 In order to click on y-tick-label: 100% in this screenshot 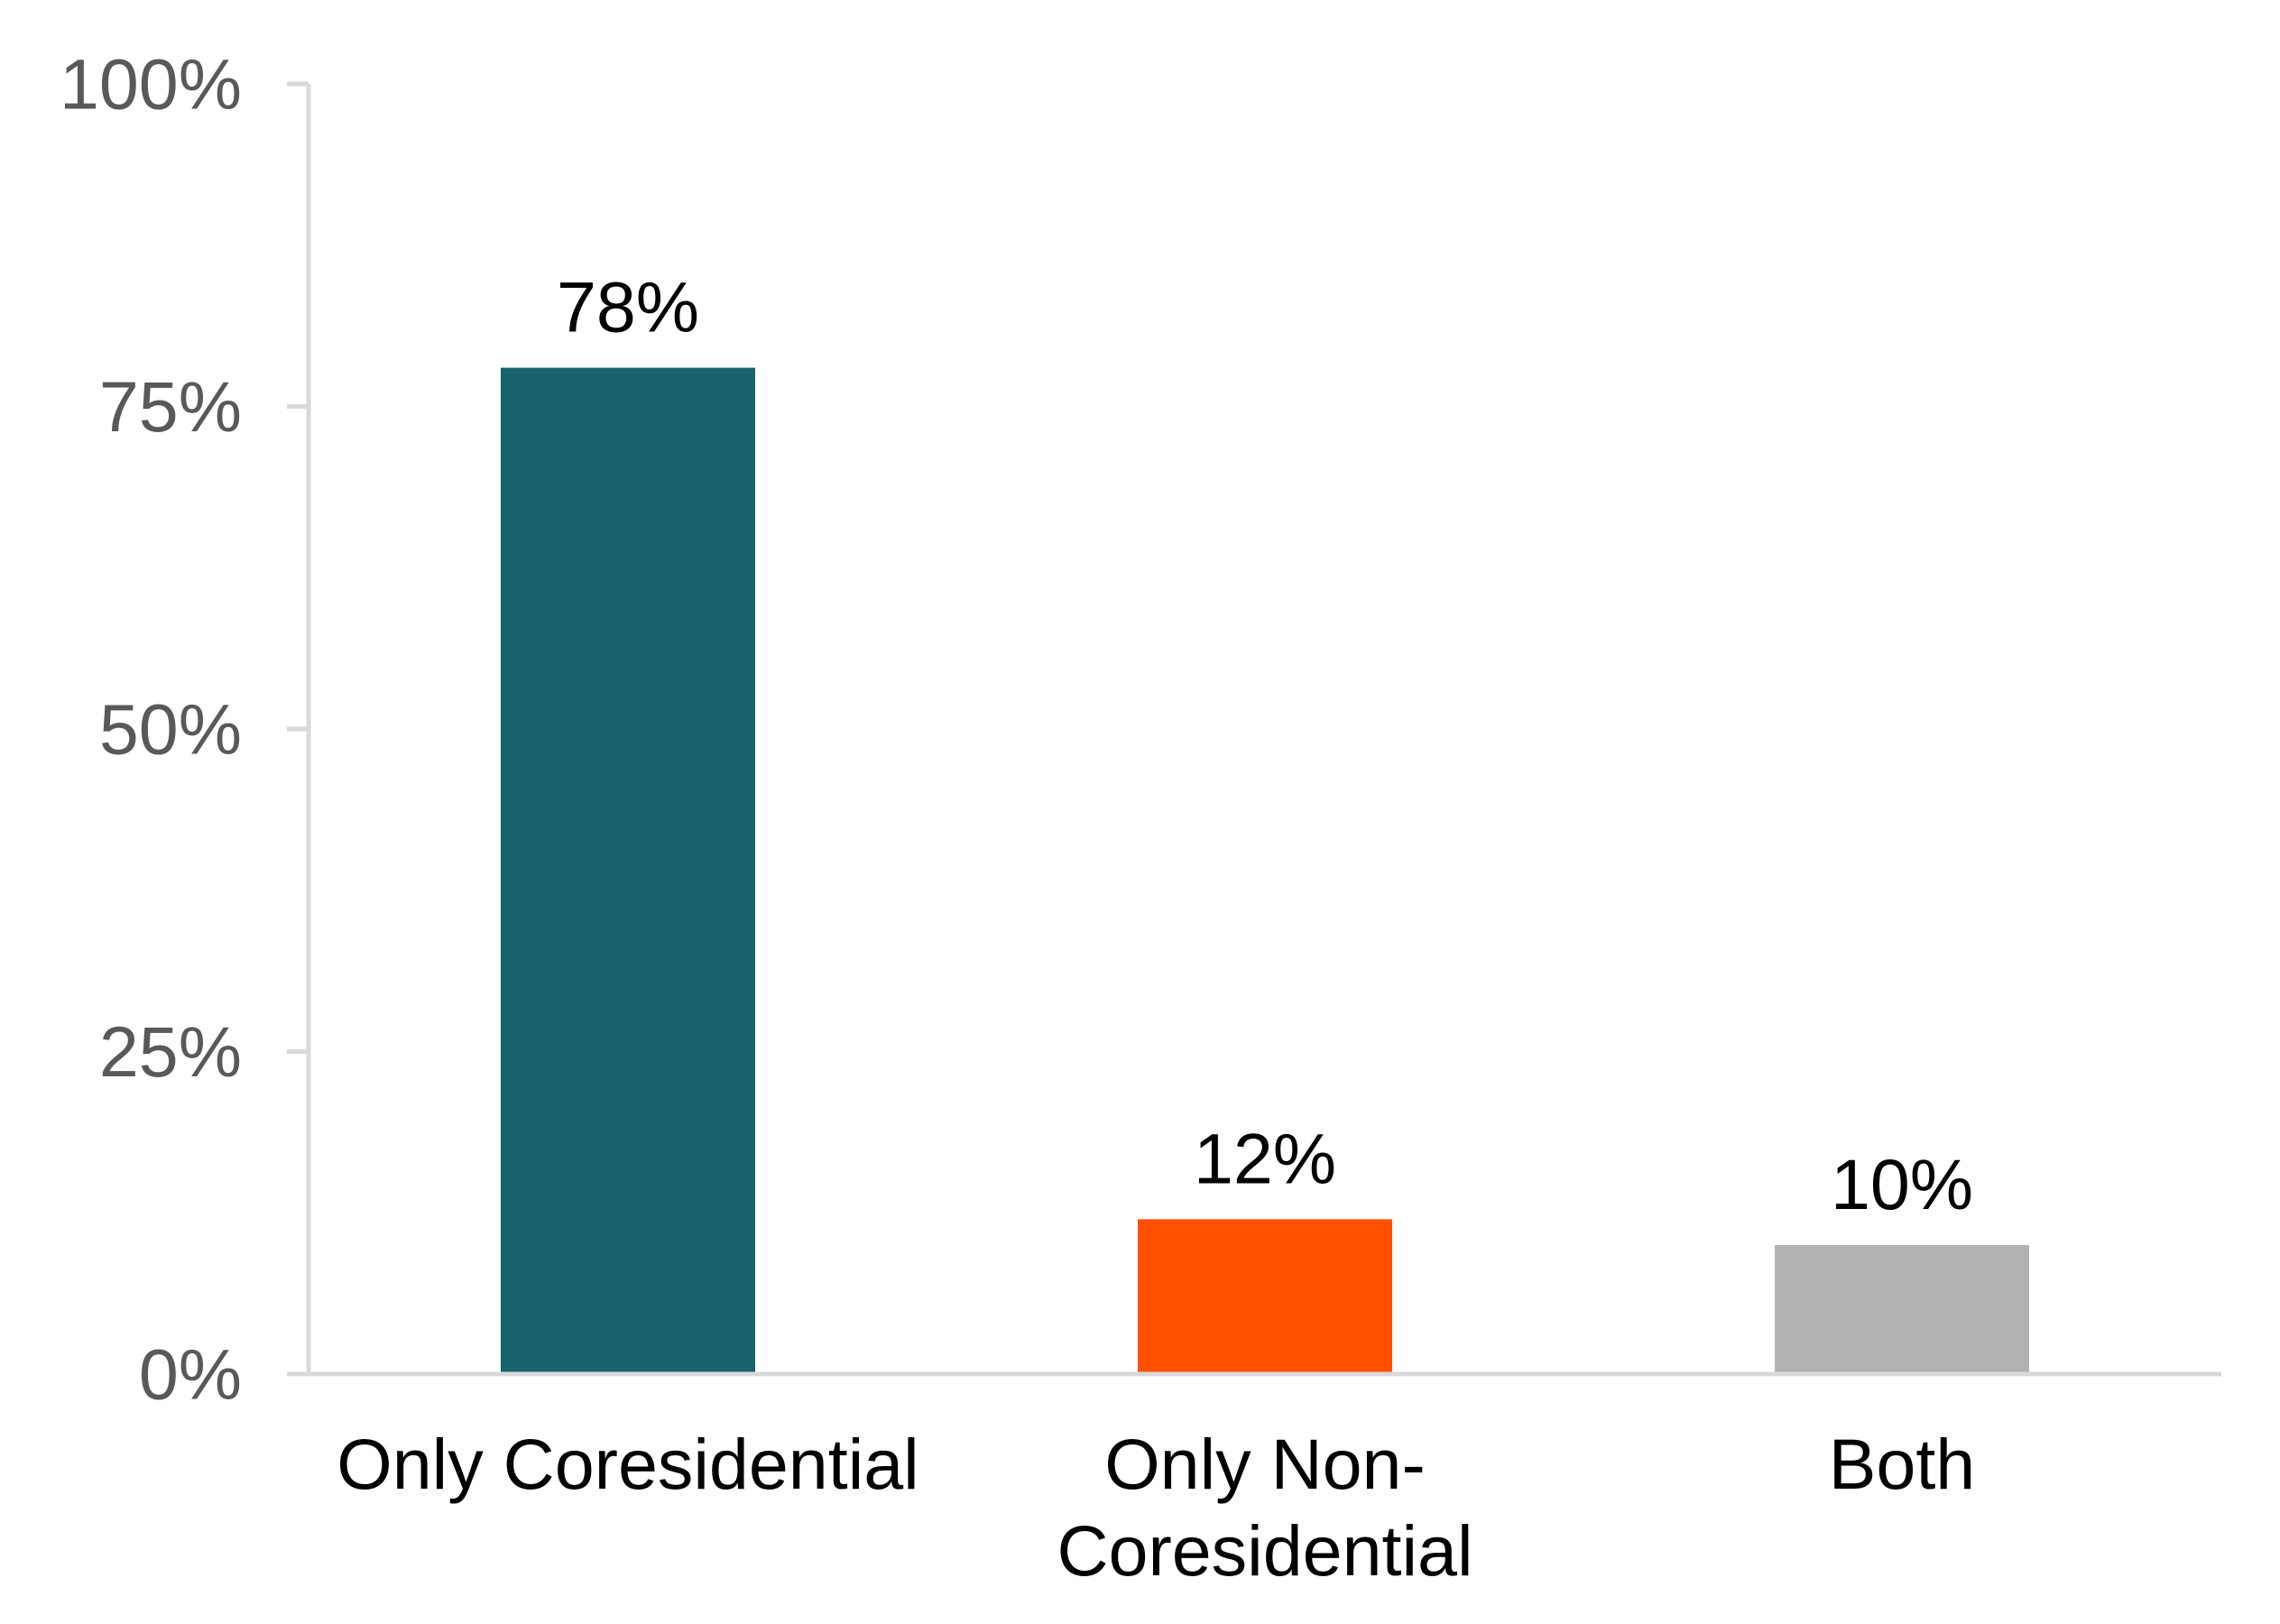, I will do `click(151, 84)`.